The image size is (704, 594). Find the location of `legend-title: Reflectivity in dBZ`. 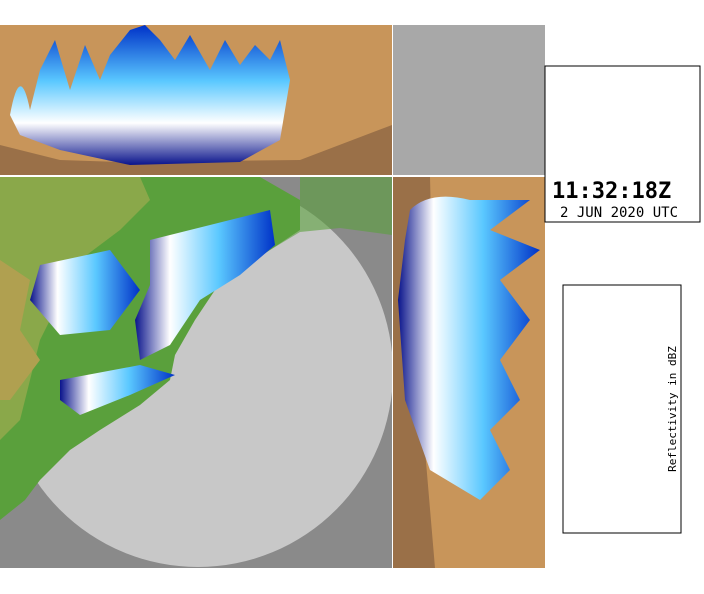

legend-title: Reflectivity in dBZ is located at coordinates (672, 409).